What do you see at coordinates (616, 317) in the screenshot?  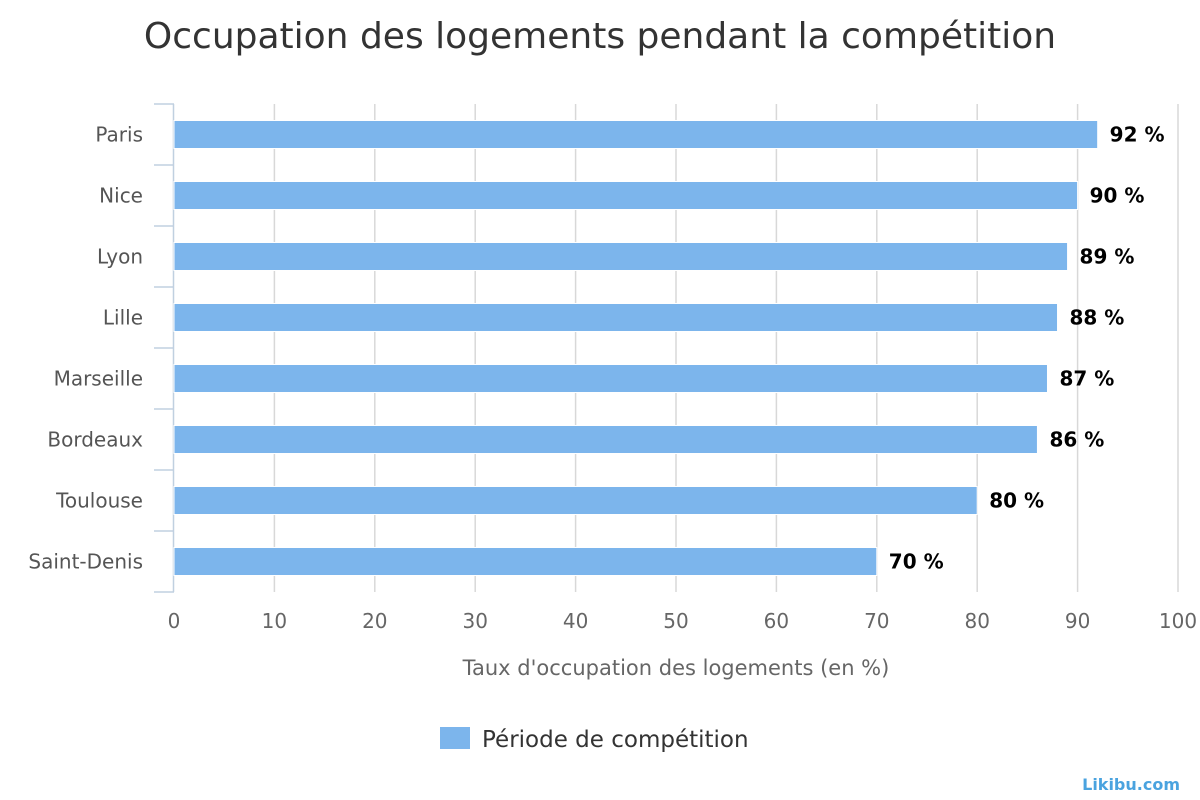 I see `bar-lille` at bounding box center [616, 317].